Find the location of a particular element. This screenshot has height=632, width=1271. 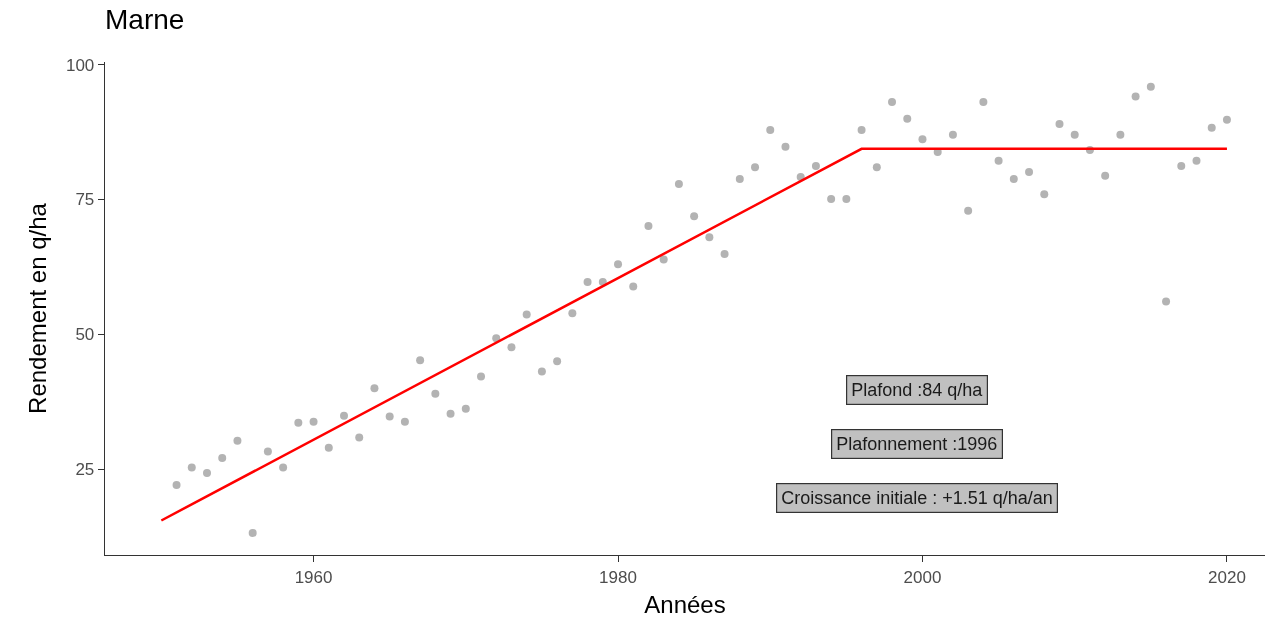

y-tick-label: 50 is located at coordinates (85, 335).